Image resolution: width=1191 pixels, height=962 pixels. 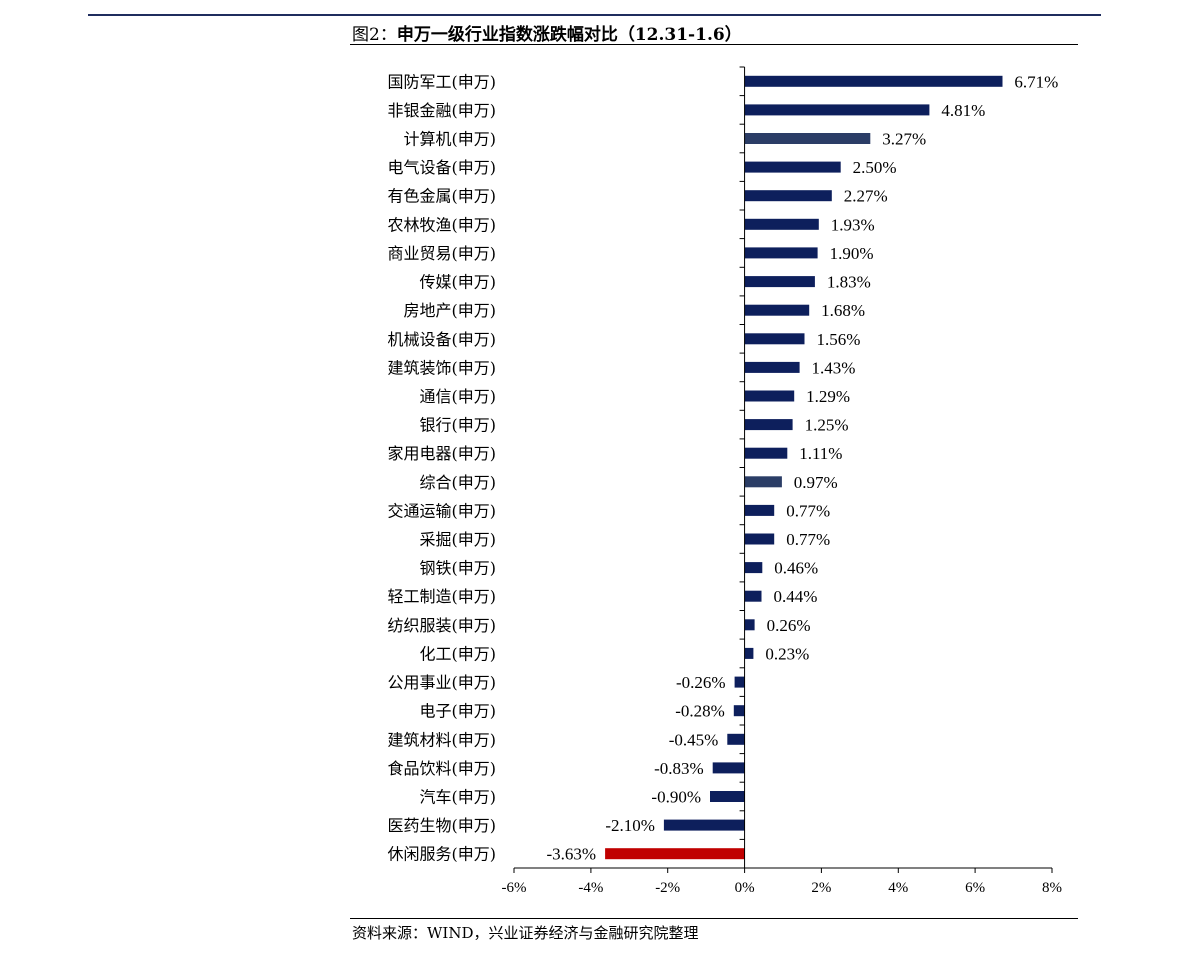 I want to click on category-label: 医药生物(申万), so click(x=442, y=825).